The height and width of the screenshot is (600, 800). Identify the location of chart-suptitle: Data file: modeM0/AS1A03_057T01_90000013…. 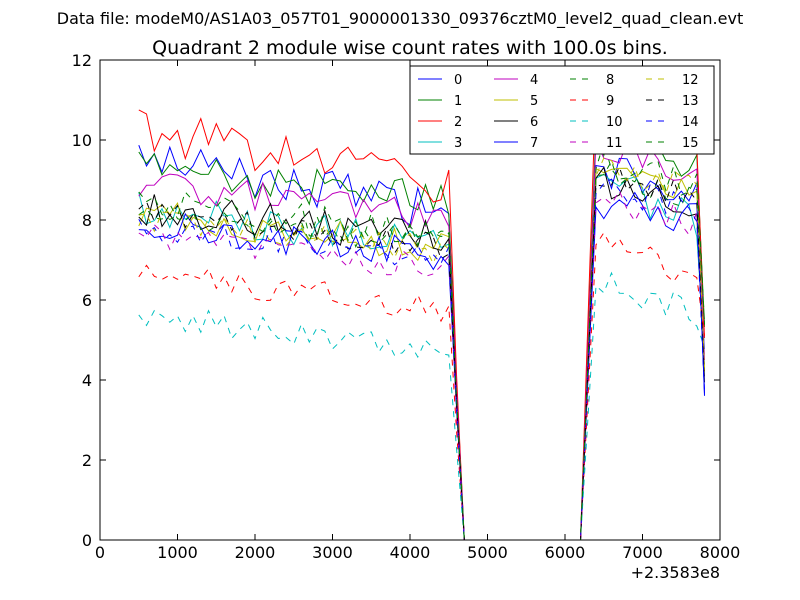
(400, 19).